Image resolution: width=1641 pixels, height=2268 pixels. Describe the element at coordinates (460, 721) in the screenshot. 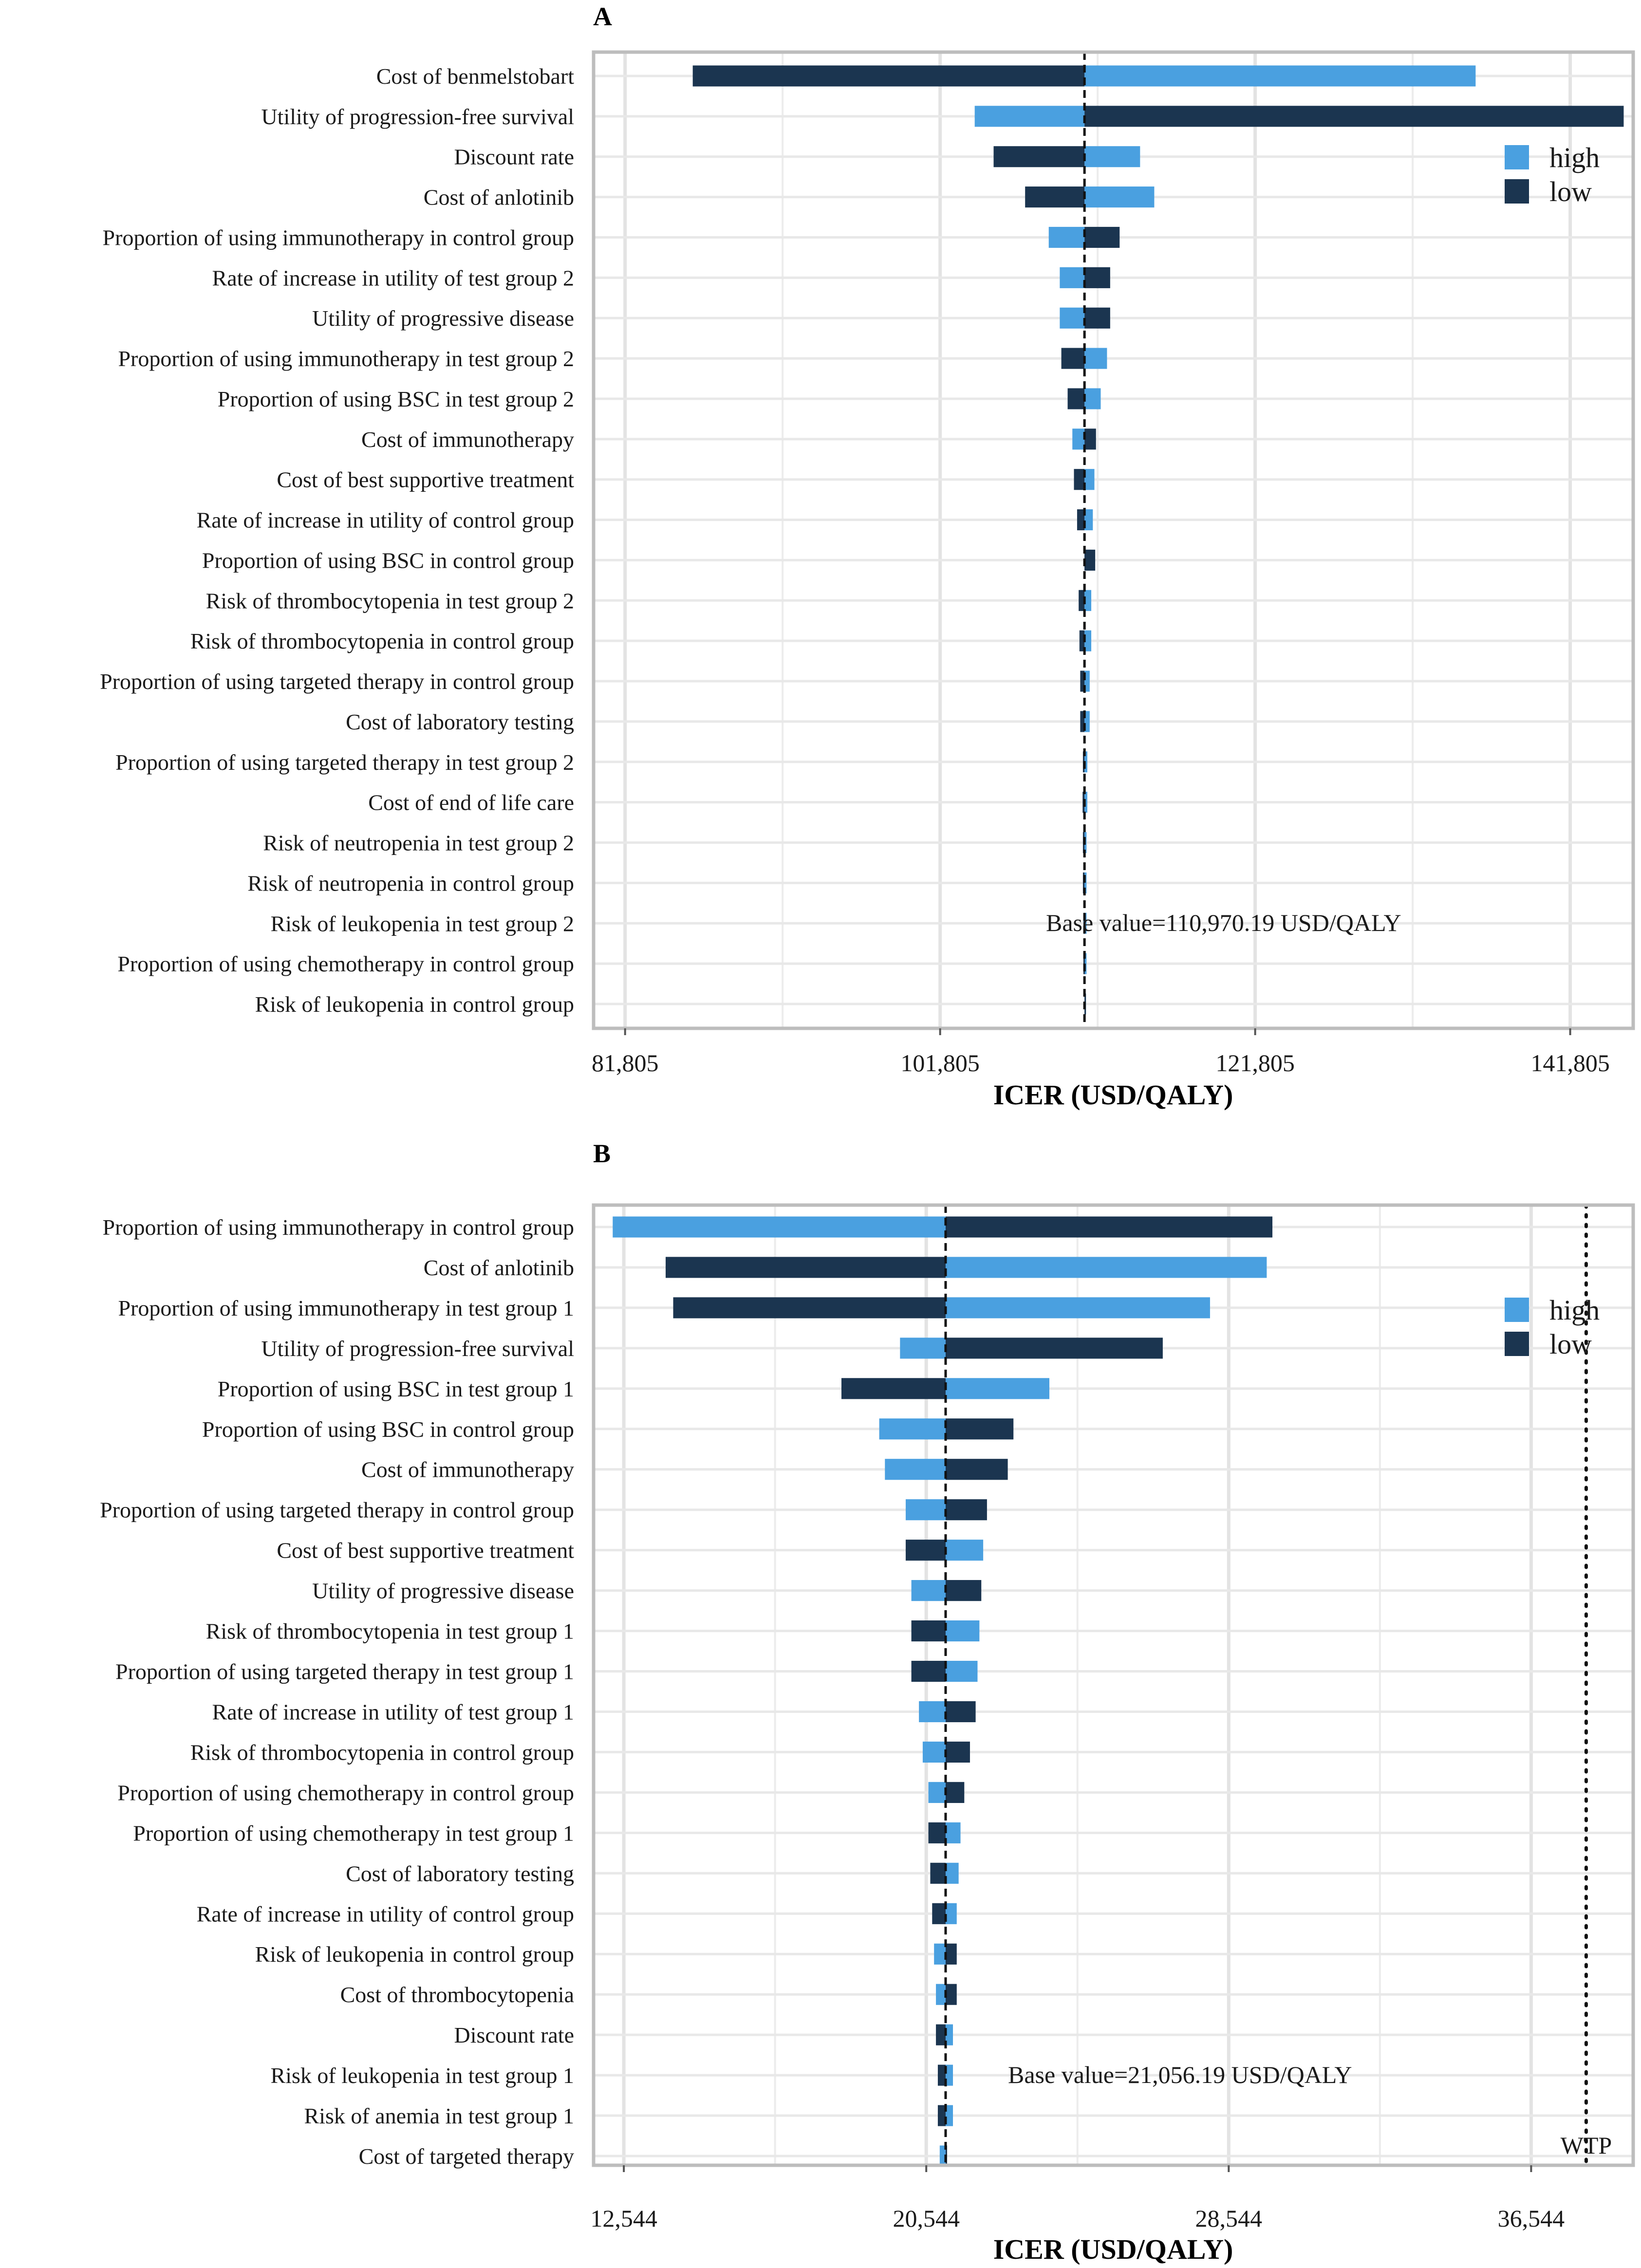

I see `category-label-a: Cost of laboratory testing` at that location.